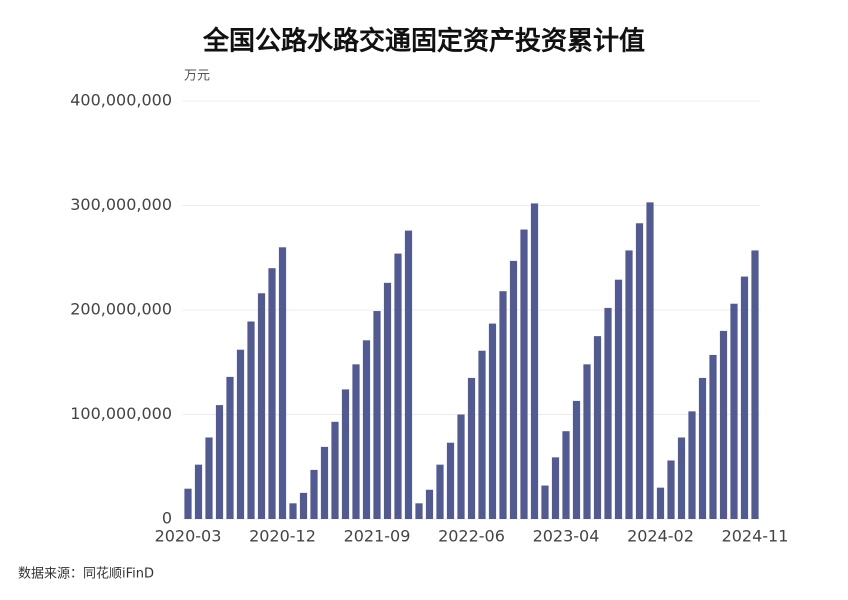 This screenshot has width=848, height=600. What do you see at coordinates (282, 536) in the screenshot?
I see `x-tick-label: 2020-12` at bounding box center [282, 536].